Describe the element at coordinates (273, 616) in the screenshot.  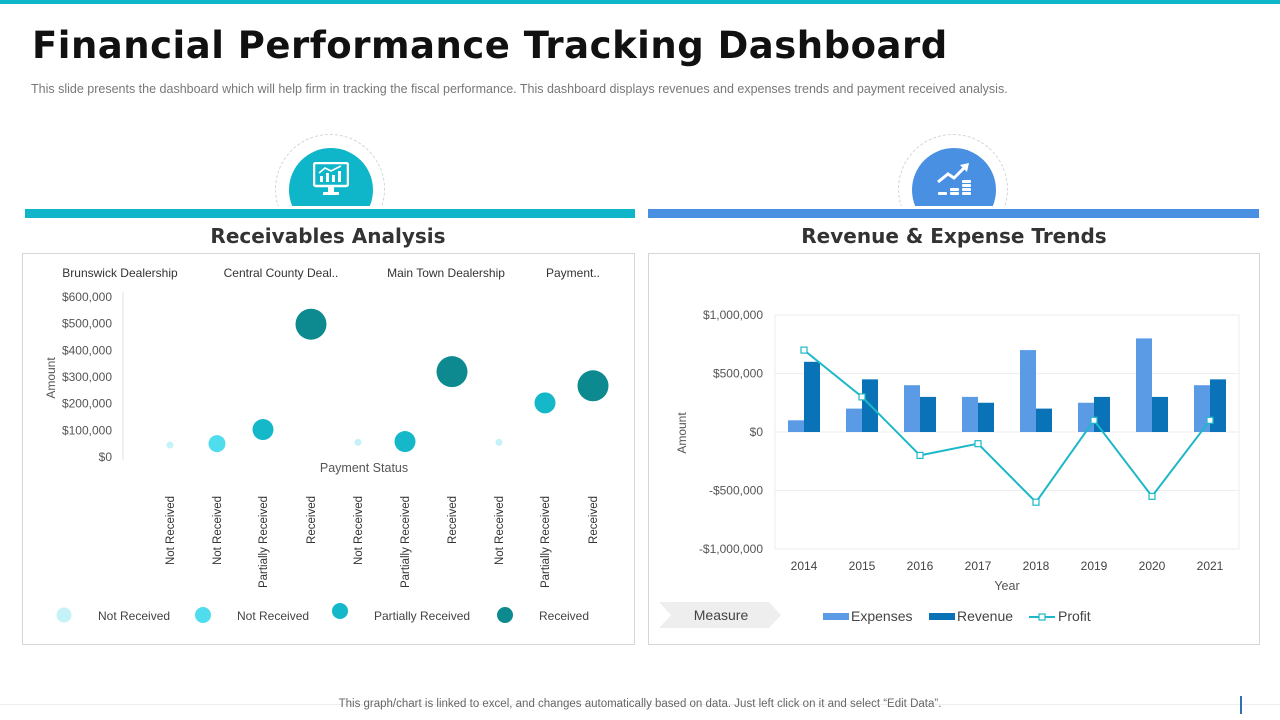
I see `legend-label: Not Received` at that location.